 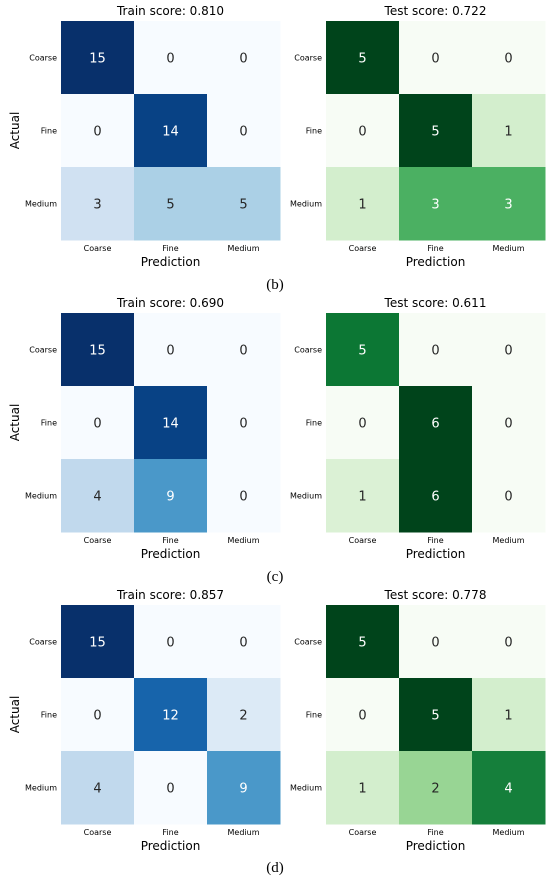 What do you see at coordinates (170, 11) in the screenshot?
I see `chart-title: Train score: 0.810` at bounding box center [170, 11].